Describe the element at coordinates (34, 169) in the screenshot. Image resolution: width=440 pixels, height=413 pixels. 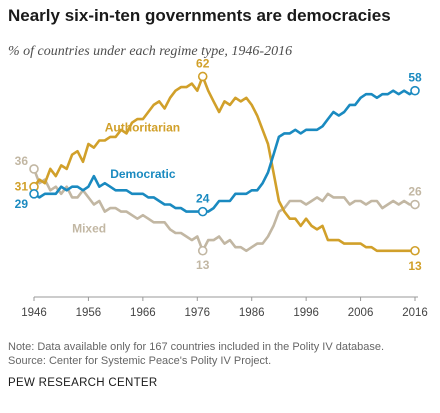
I see `mixed-start-marker` at that location.